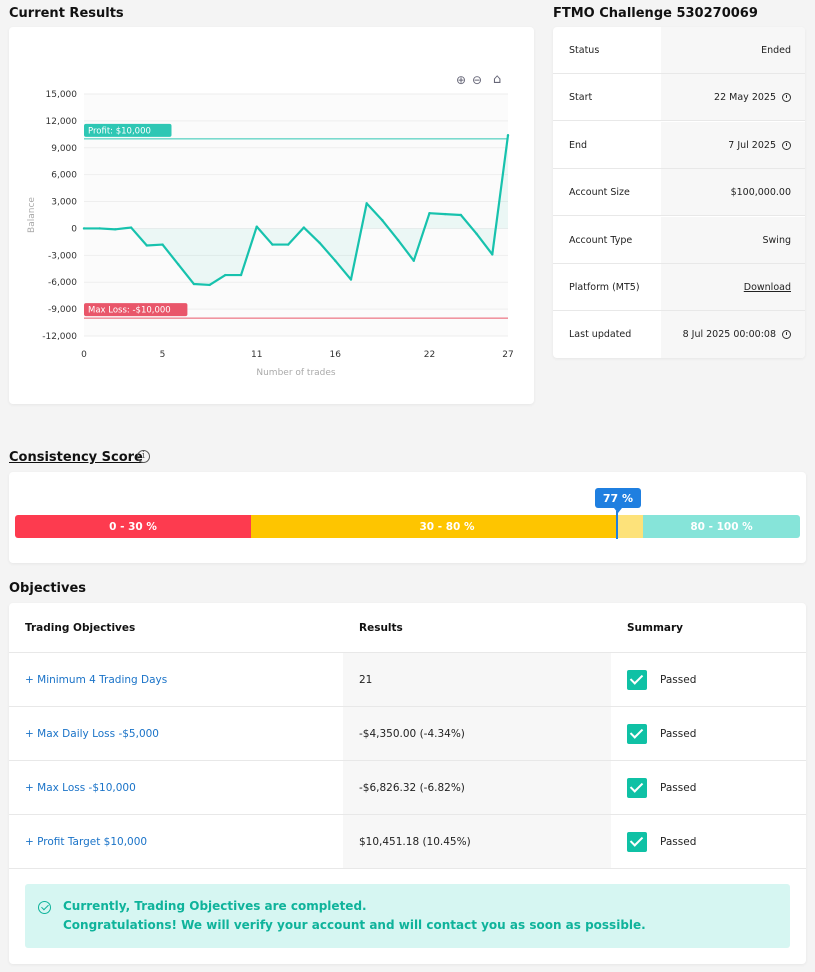  Describe the element at coordinates (729, 334) in the screenshot. I see `last-updated-value: 8 Jul 2025 00:00:08` at that location.